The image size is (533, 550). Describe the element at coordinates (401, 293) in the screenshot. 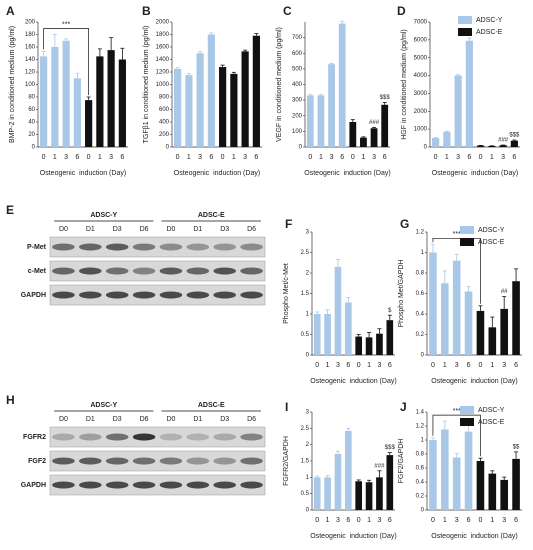

I see `y-axis-label: Phospho Met/GAPDH` at that location.